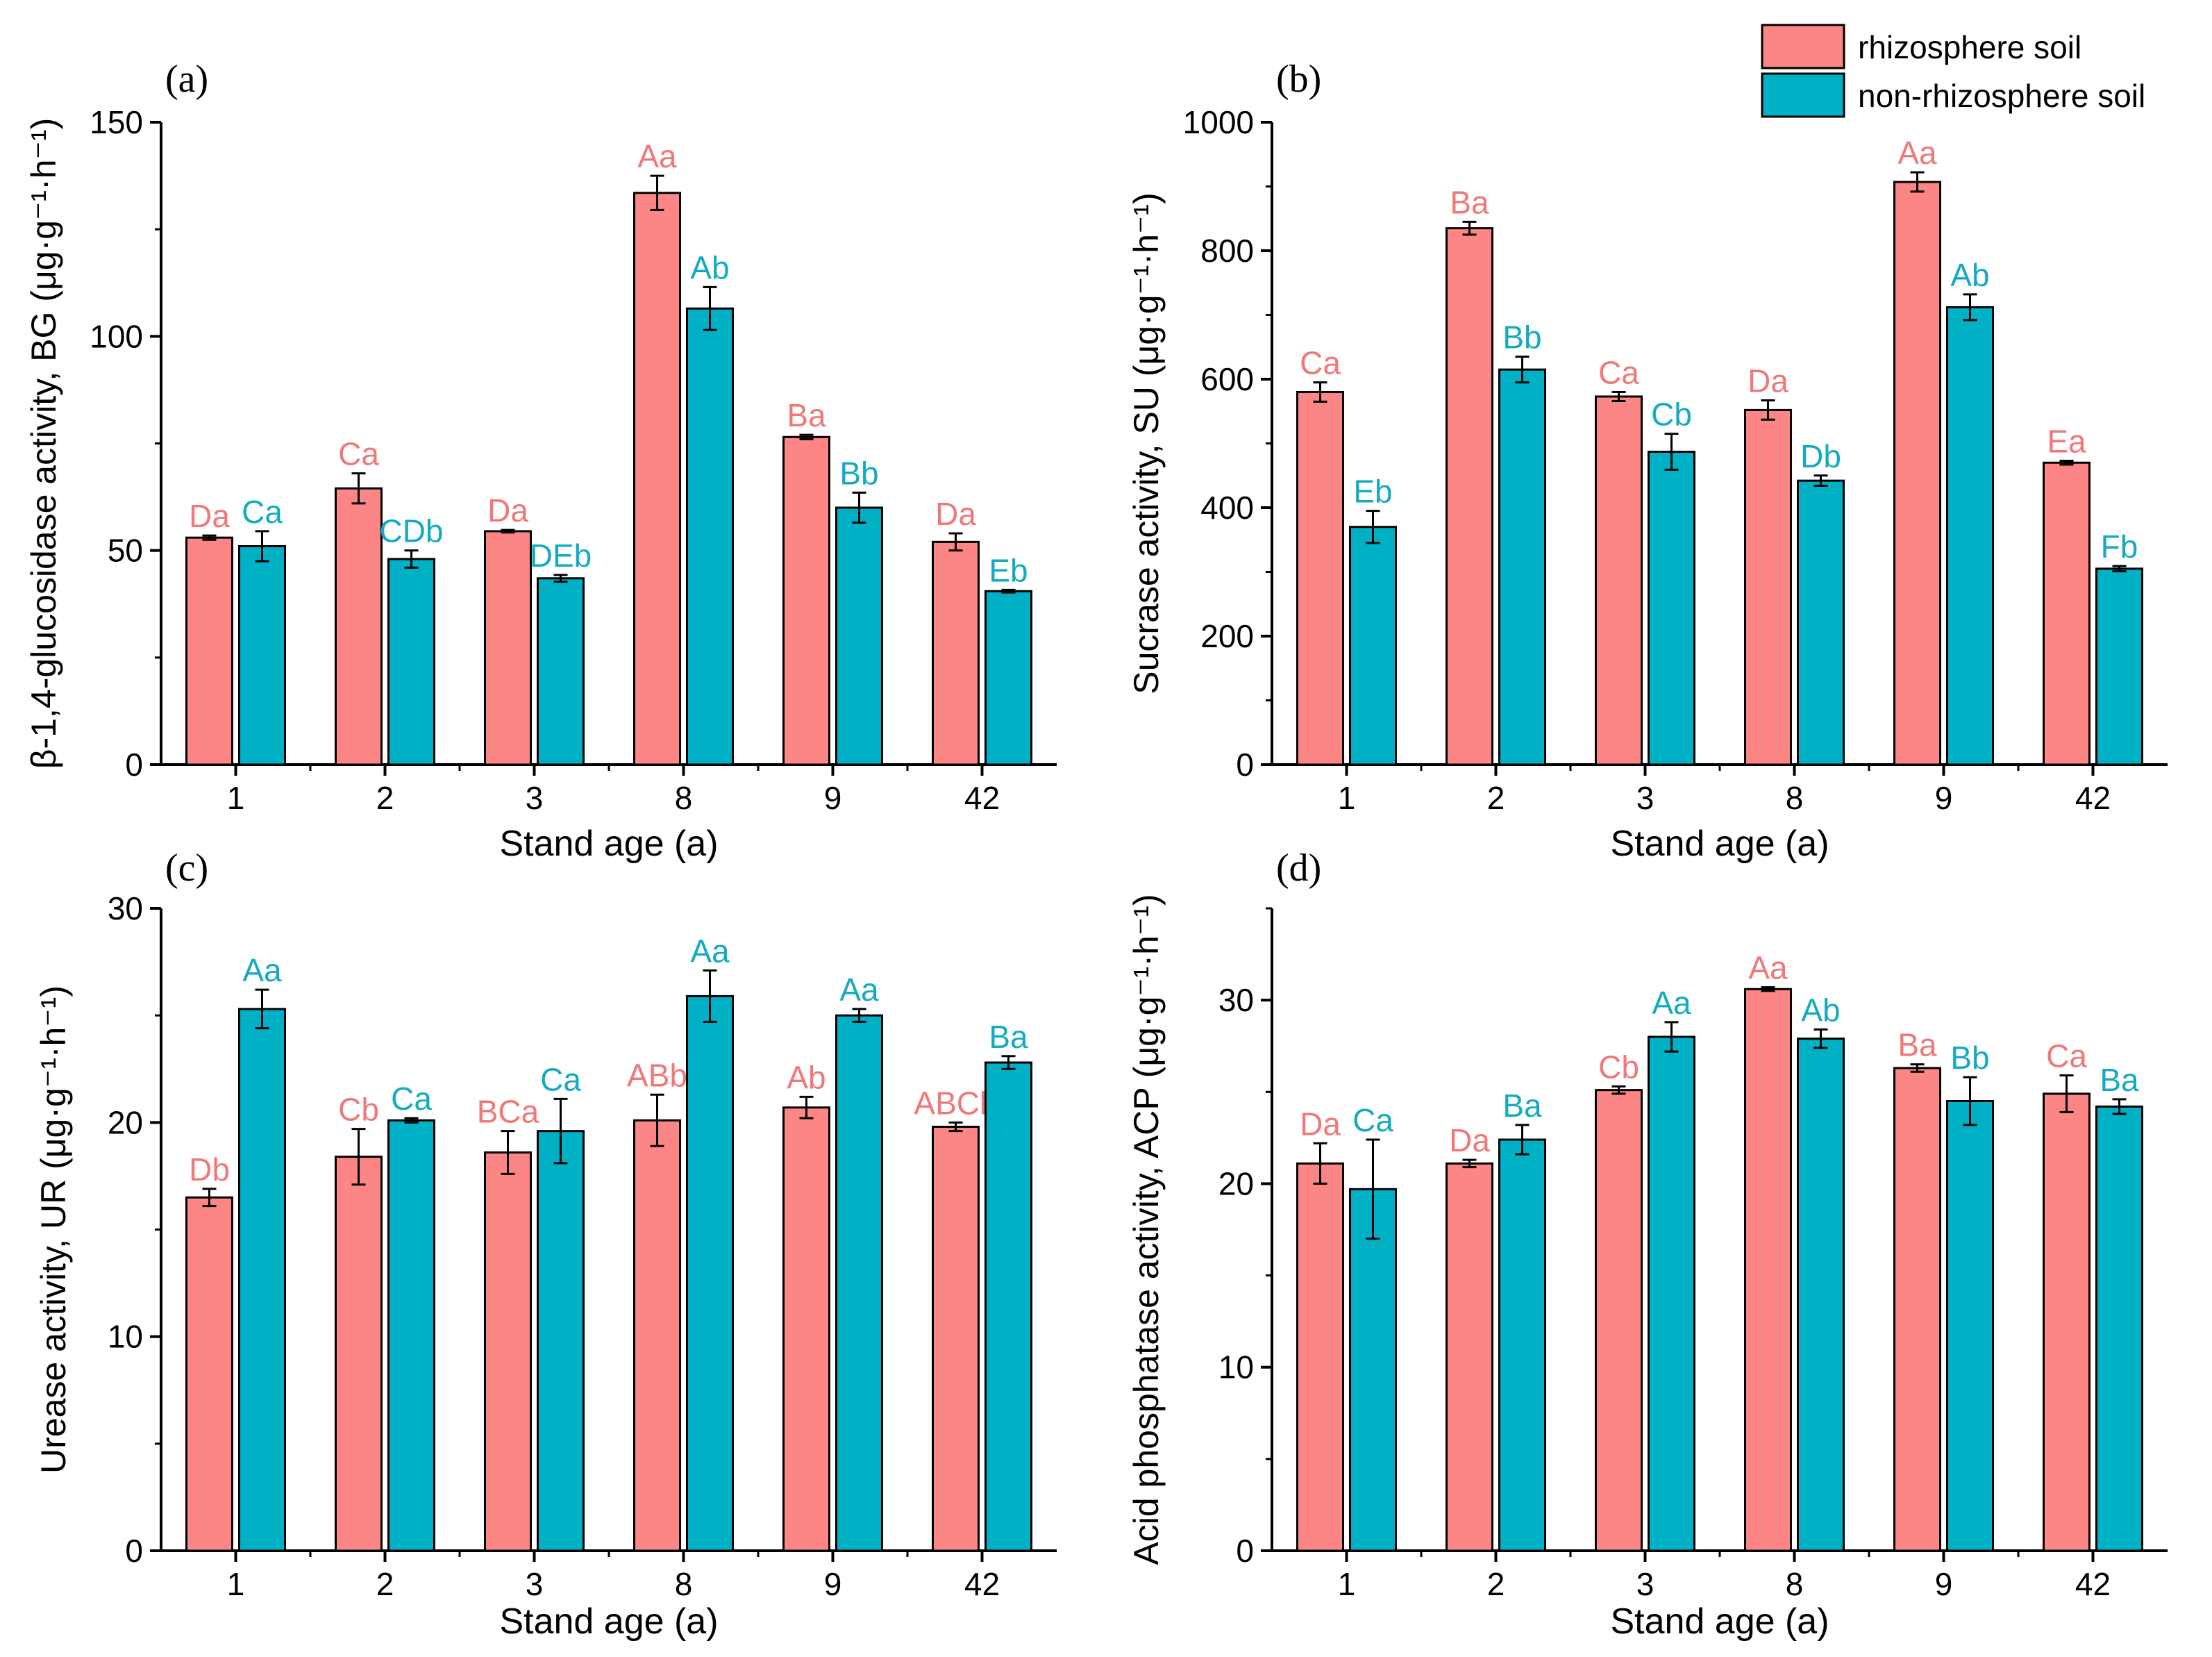  I want to click on panel-label: (b), so click(1298, 79).